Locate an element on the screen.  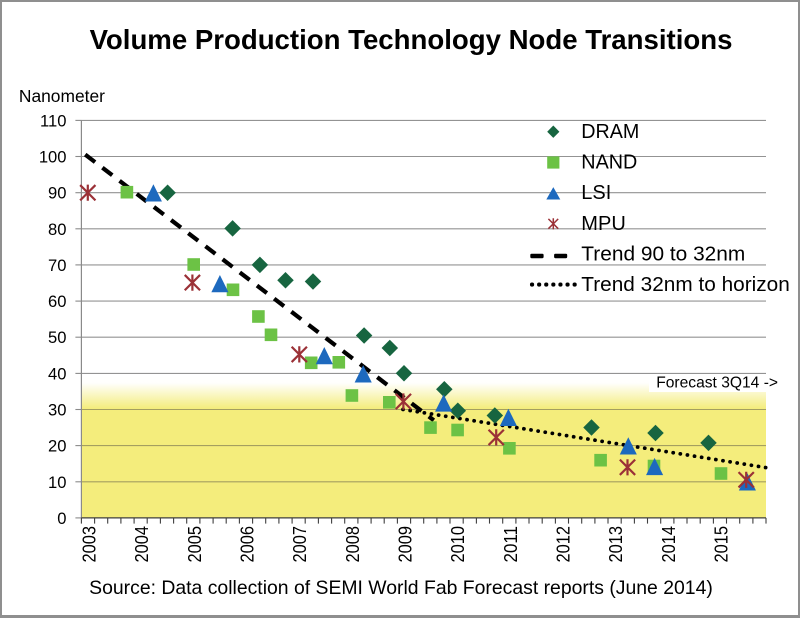
svg-text: 30 is located at coordinates (57, 410).